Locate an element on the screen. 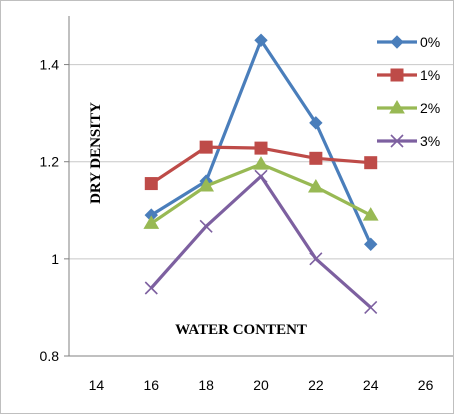 The width and height of the screenshot is (454, 418). legend: 0% 1% 2% 3% is located at coordinates (408, 91).